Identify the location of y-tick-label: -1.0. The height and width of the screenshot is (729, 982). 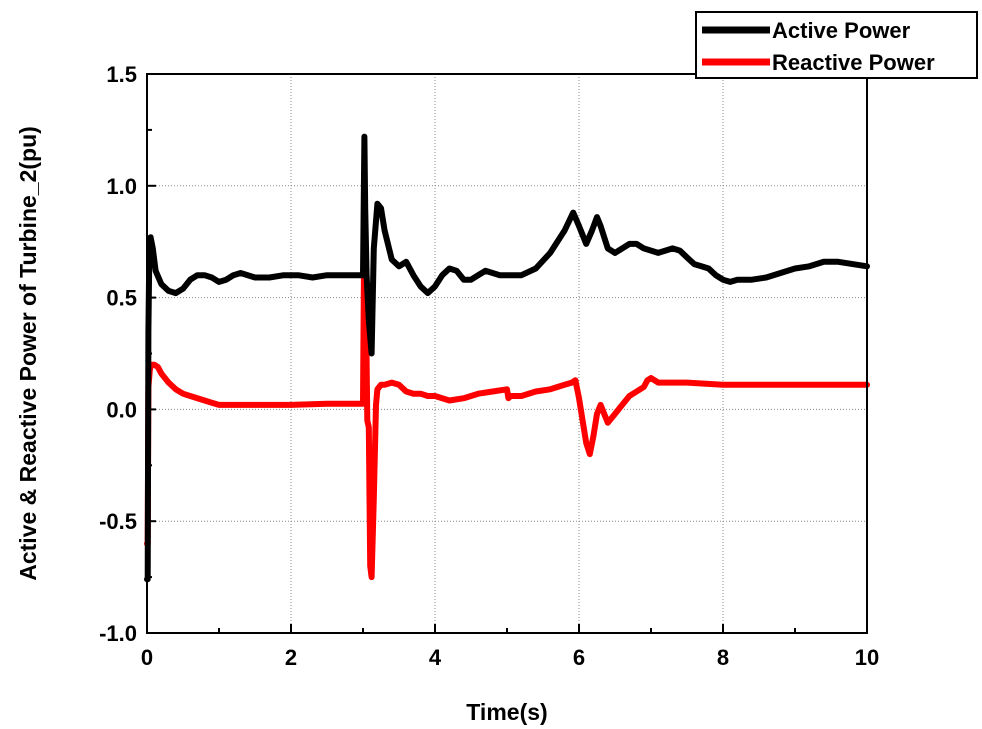
(118, 633).